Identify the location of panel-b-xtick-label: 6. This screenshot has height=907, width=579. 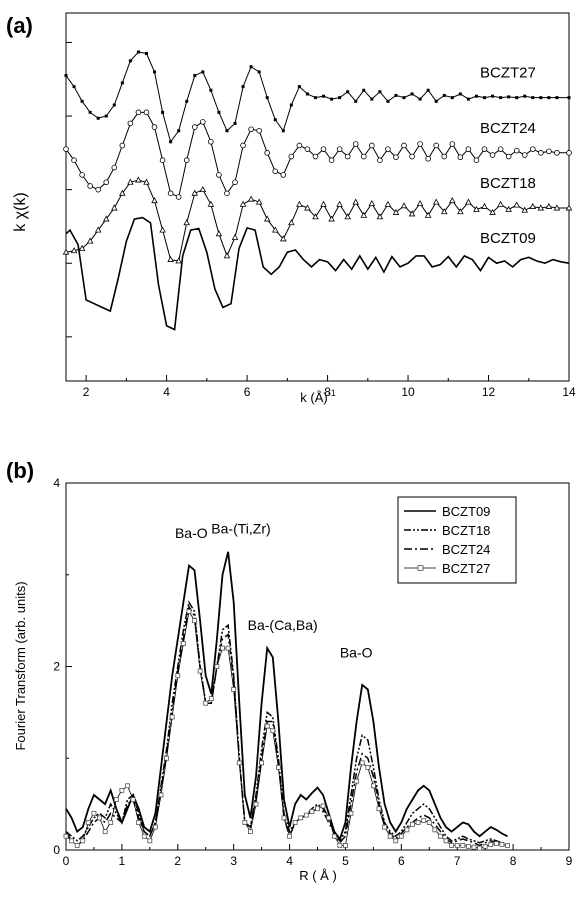
(401, 861).